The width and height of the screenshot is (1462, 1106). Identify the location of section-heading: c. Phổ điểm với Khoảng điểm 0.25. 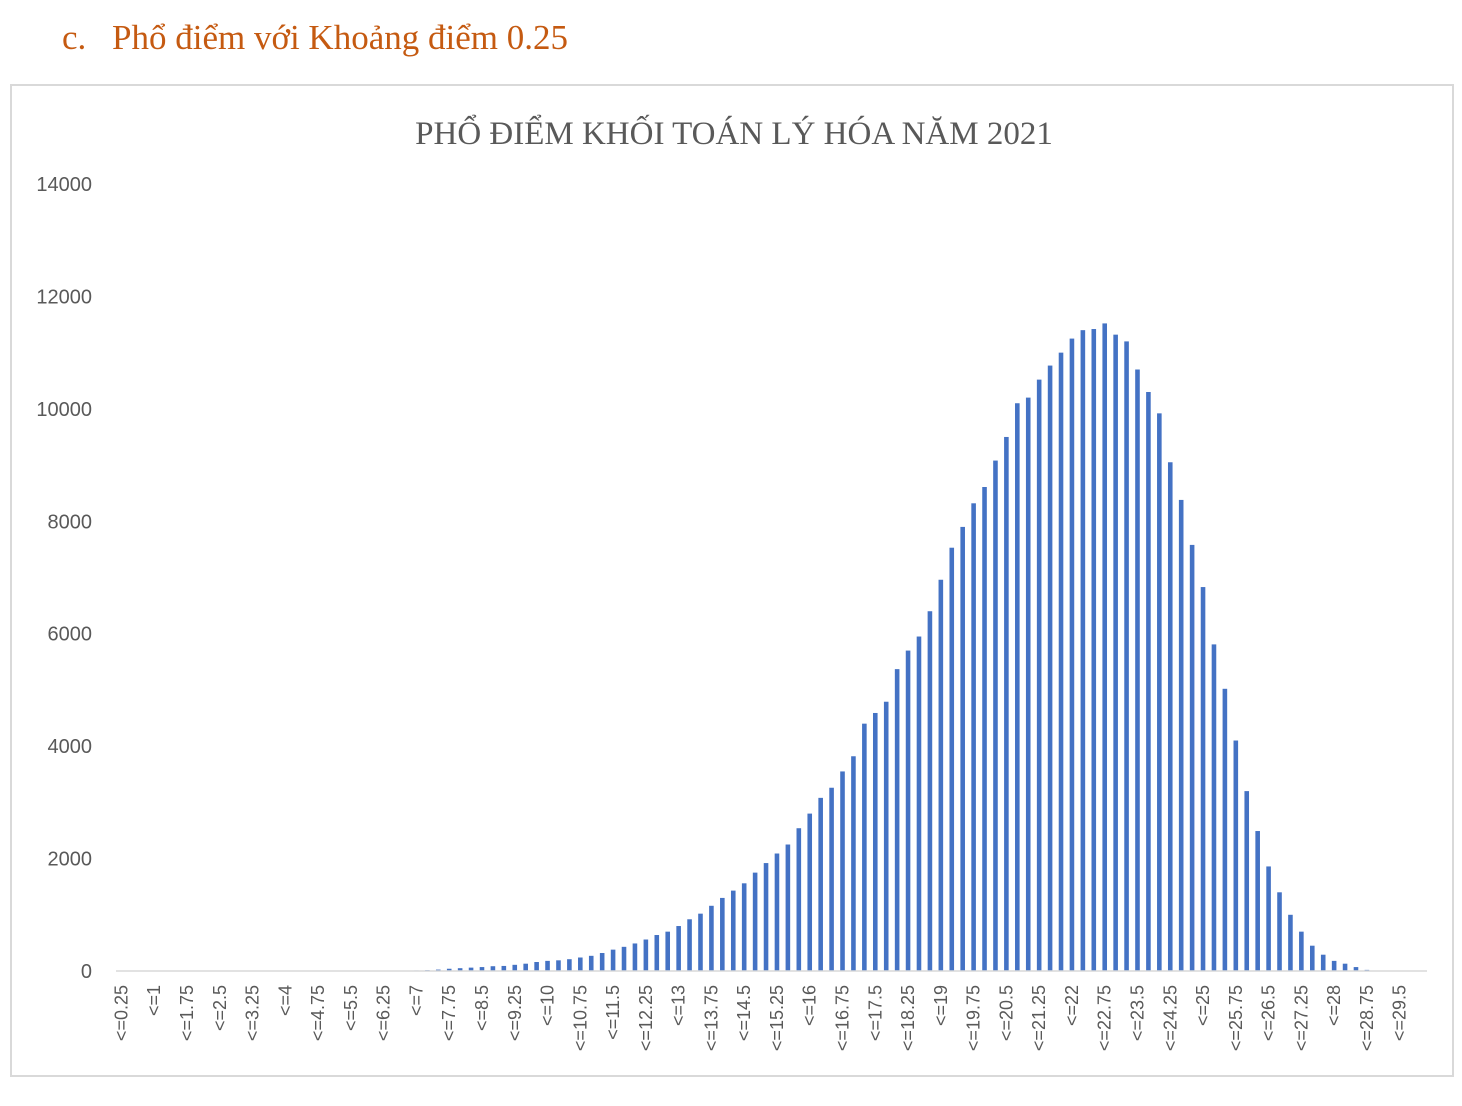
(315, 38).